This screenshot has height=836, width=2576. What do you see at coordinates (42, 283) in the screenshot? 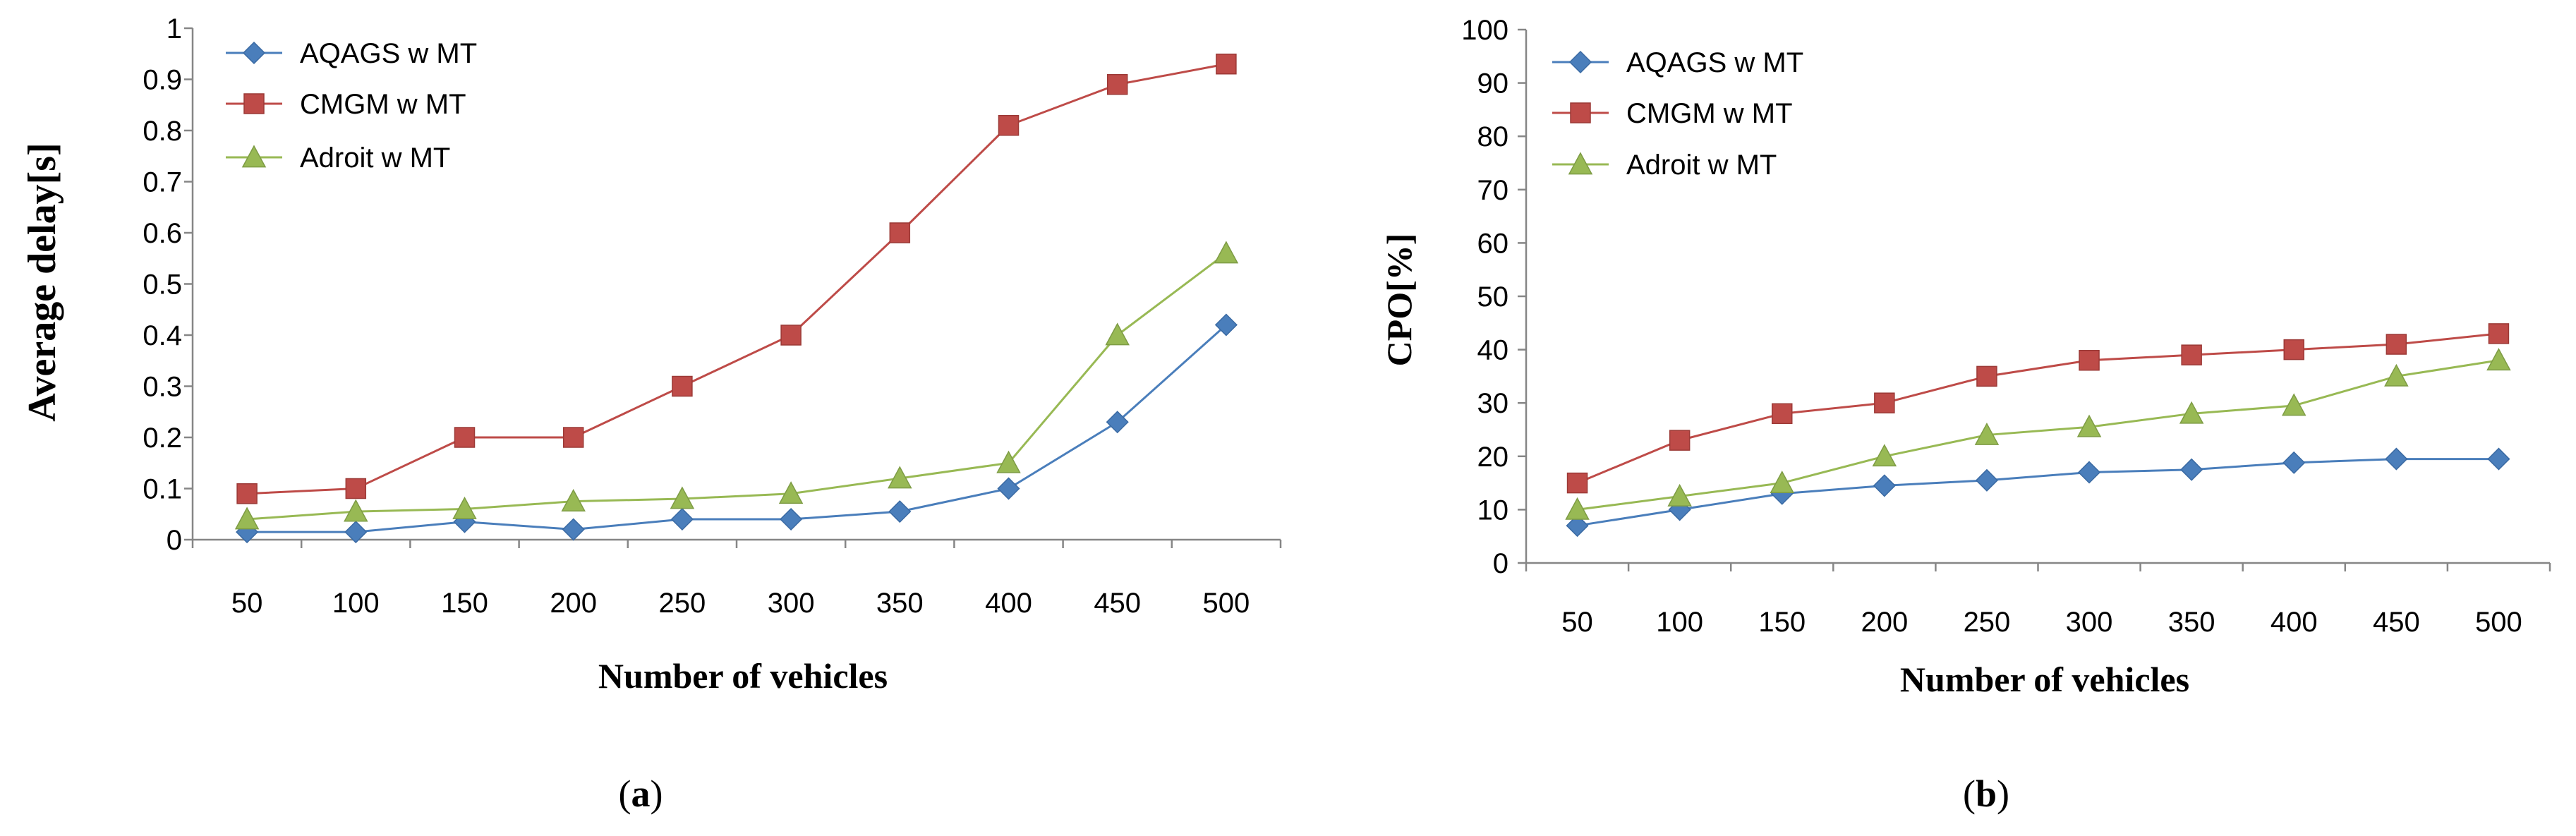
I see `y-axis-title: Average delay[s]` at bounding box center [42, 283].